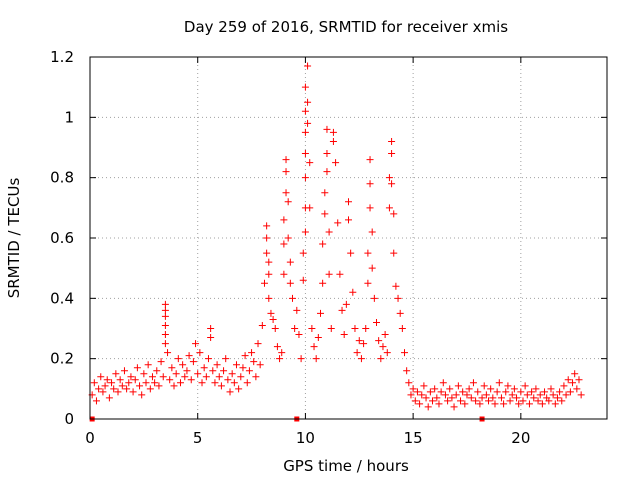  Describe the element at coordinates (62, 57) in the screenshot. I see `y-tick-label: 1.2` at that location.